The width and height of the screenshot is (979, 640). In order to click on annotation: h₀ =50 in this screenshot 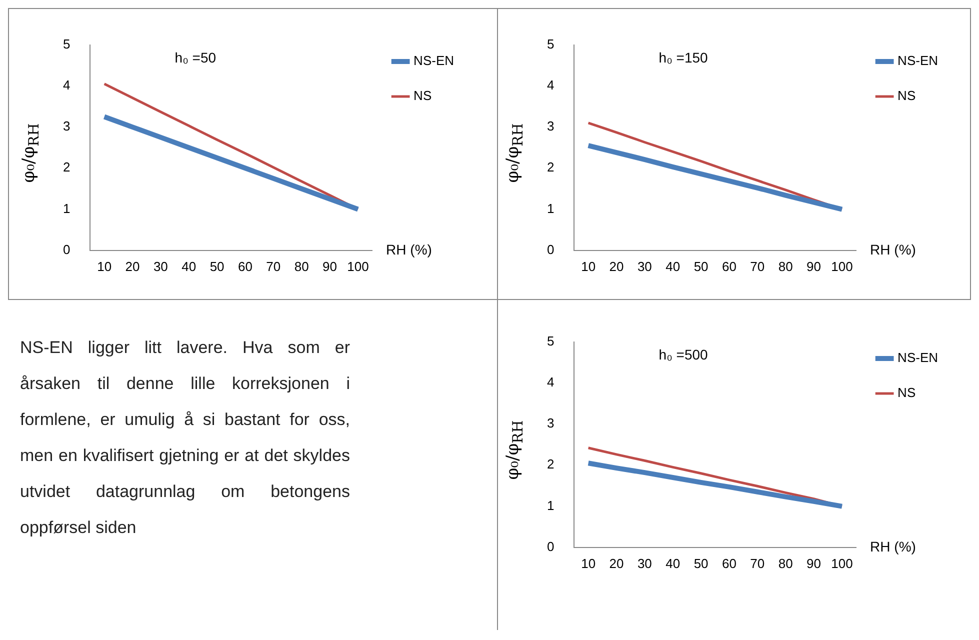, I will do `click(195, 58)`.